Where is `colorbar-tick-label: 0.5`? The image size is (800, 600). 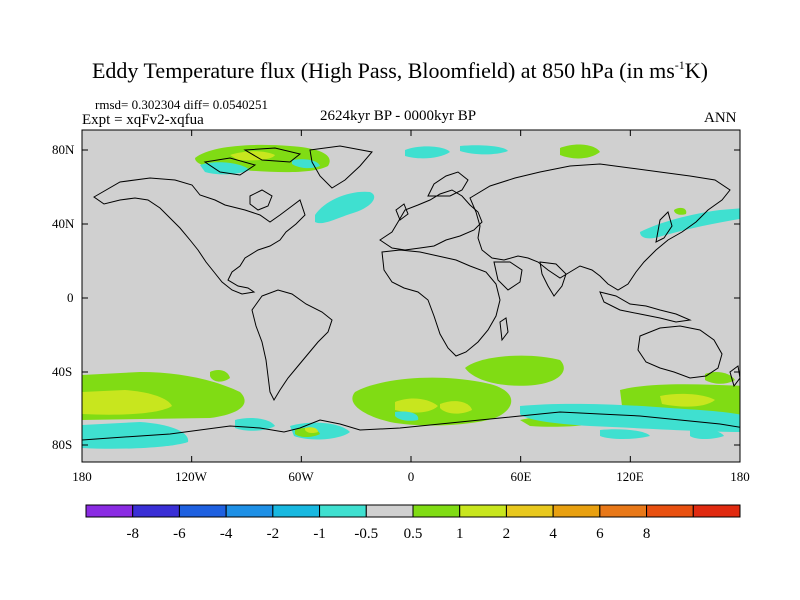 colorbar-tick-label: 0.5 is located at coordinates (413, 534).